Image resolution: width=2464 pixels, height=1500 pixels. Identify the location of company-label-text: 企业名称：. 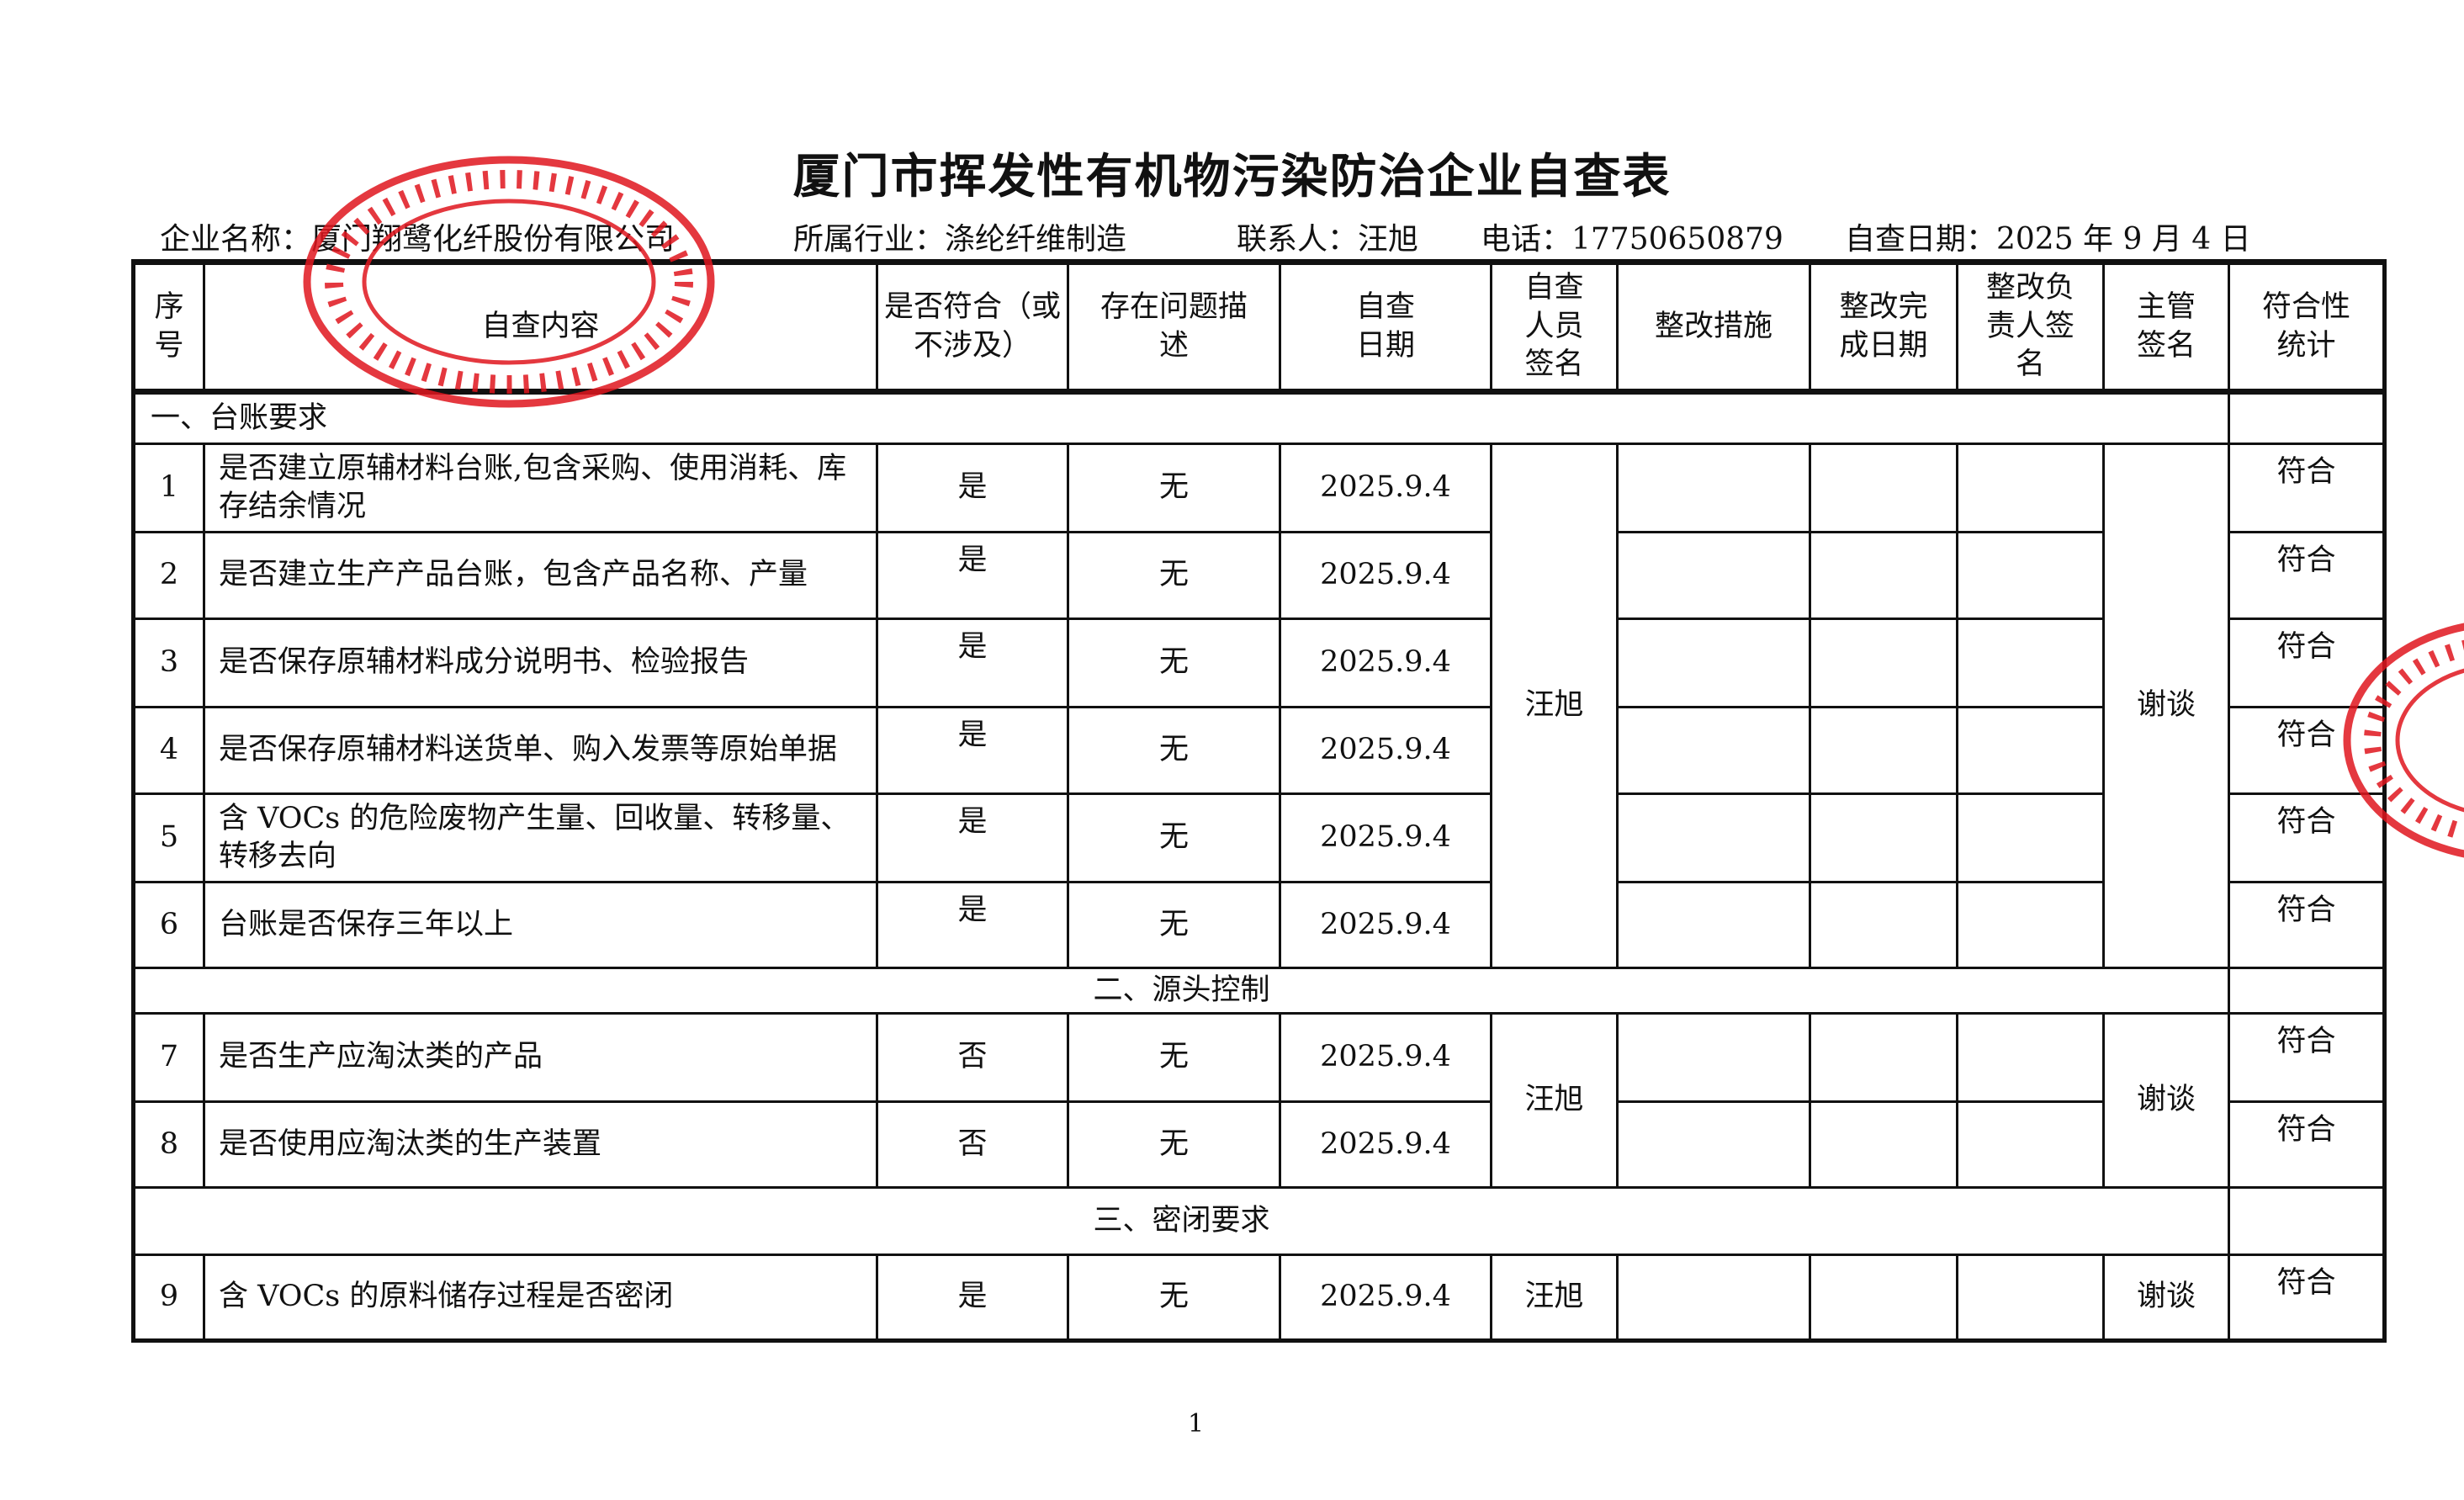
(236, 240).